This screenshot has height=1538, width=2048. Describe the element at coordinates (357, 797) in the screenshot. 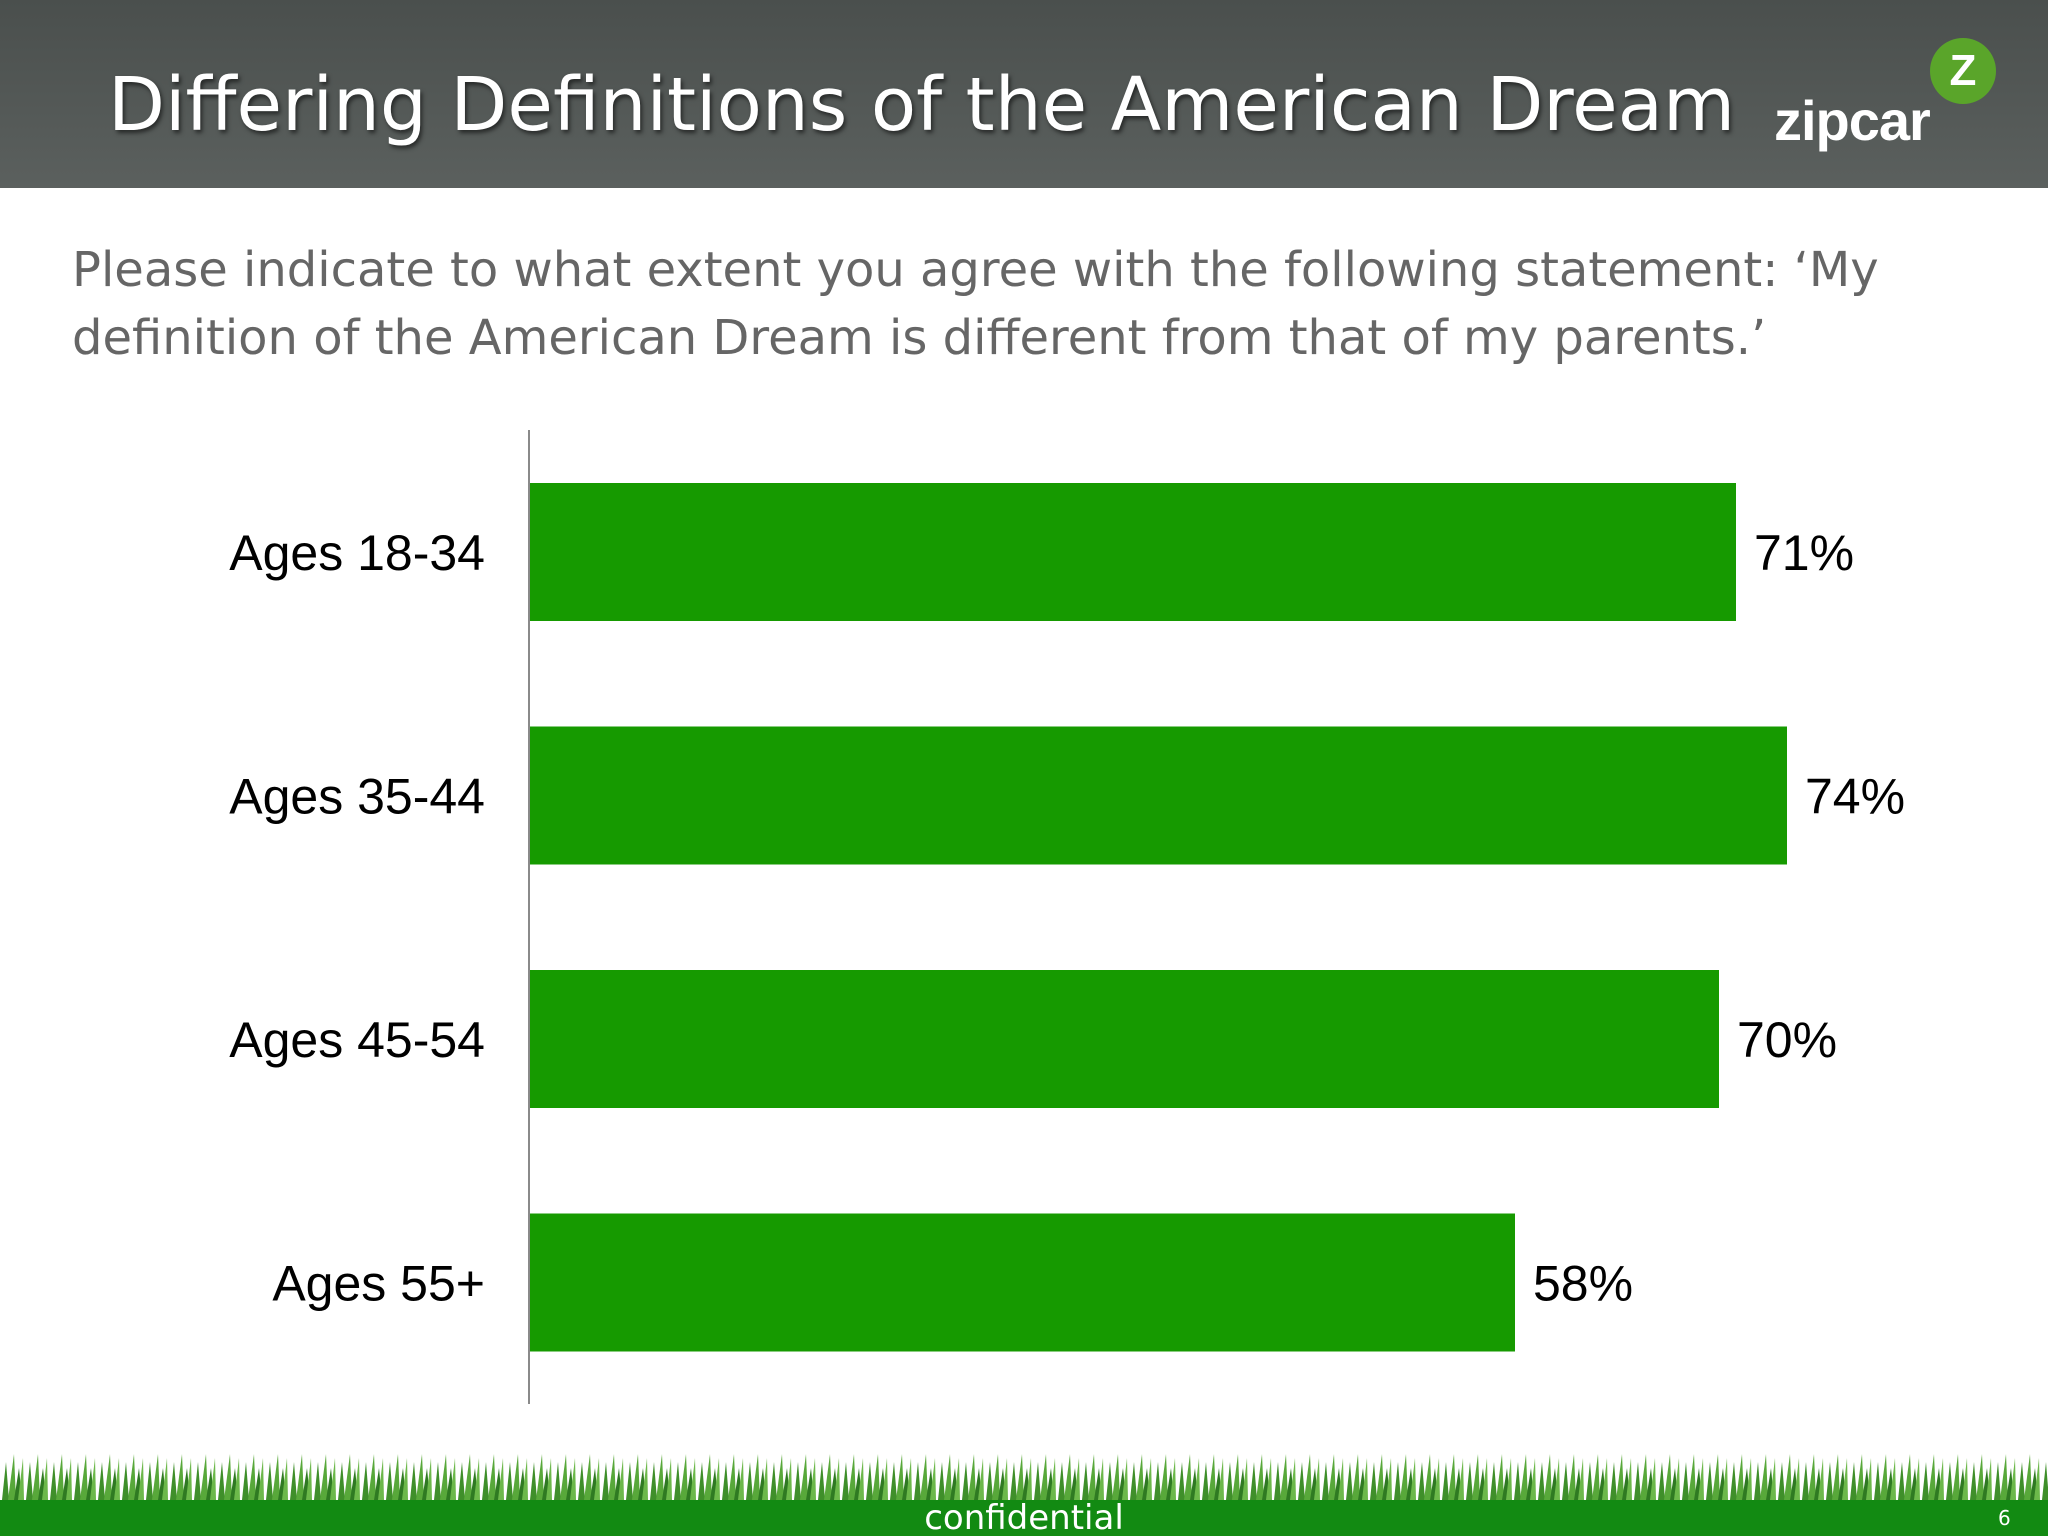

I see `category-label-1: Ages 35-44` at that location.